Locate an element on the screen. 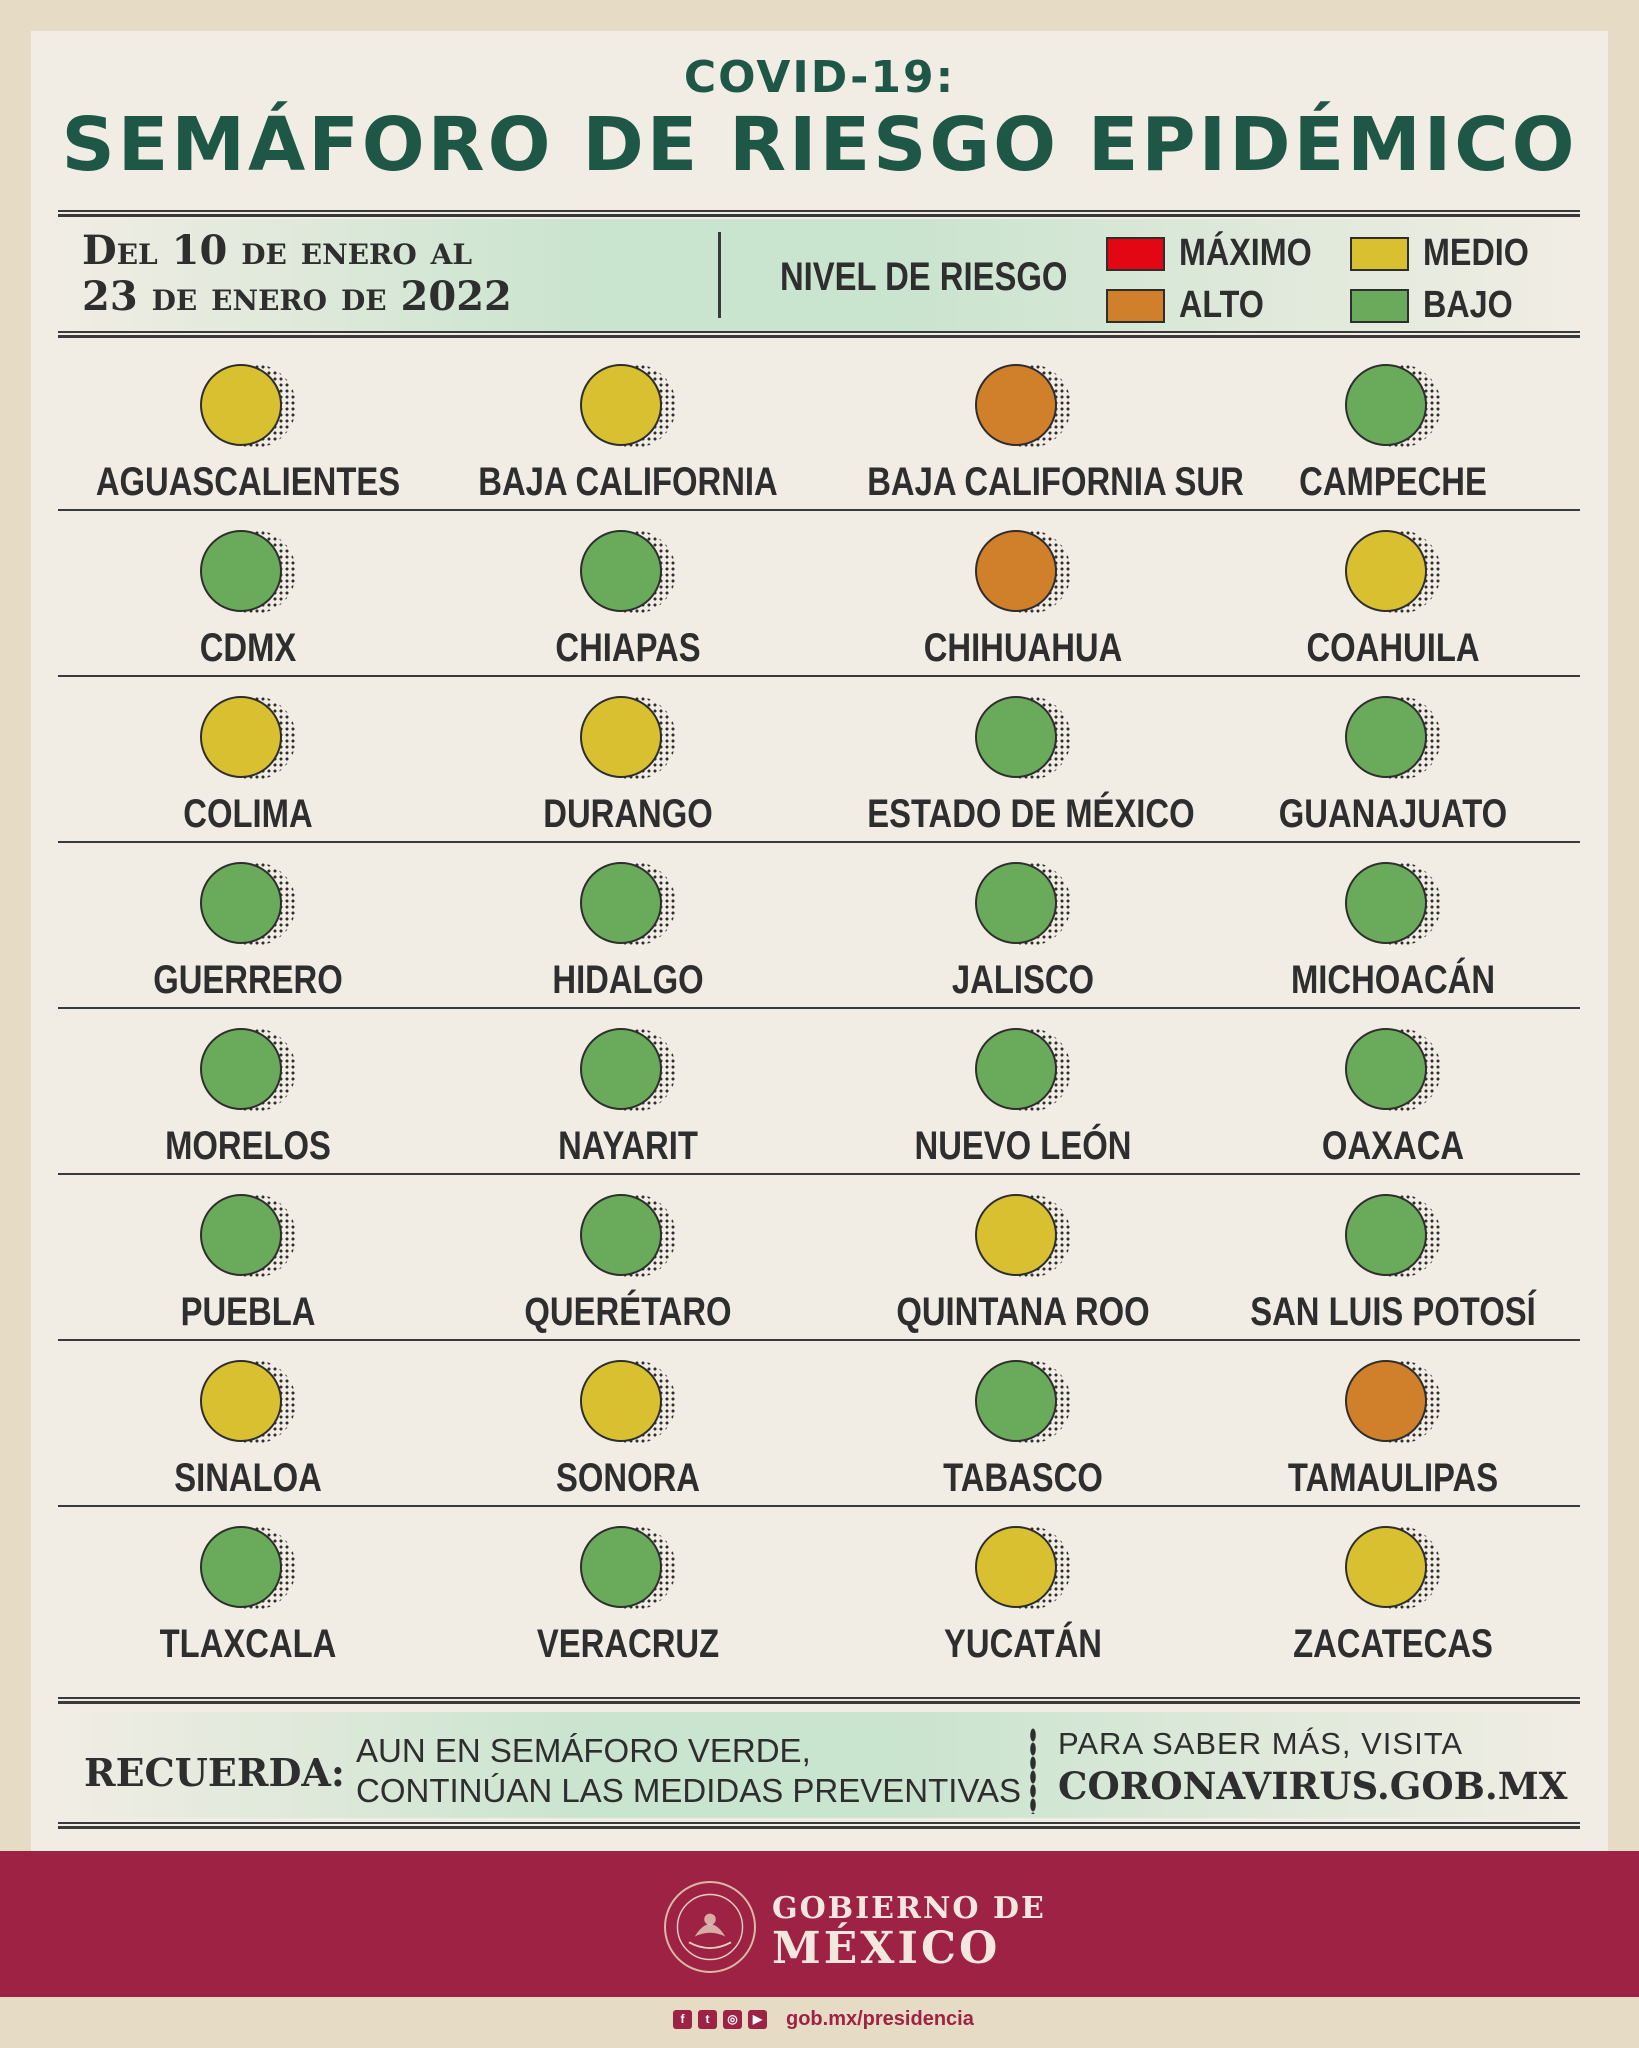 This screenshot has width=1639, height=2048. facebook-icon: f is located at coordinates (682, 2019).